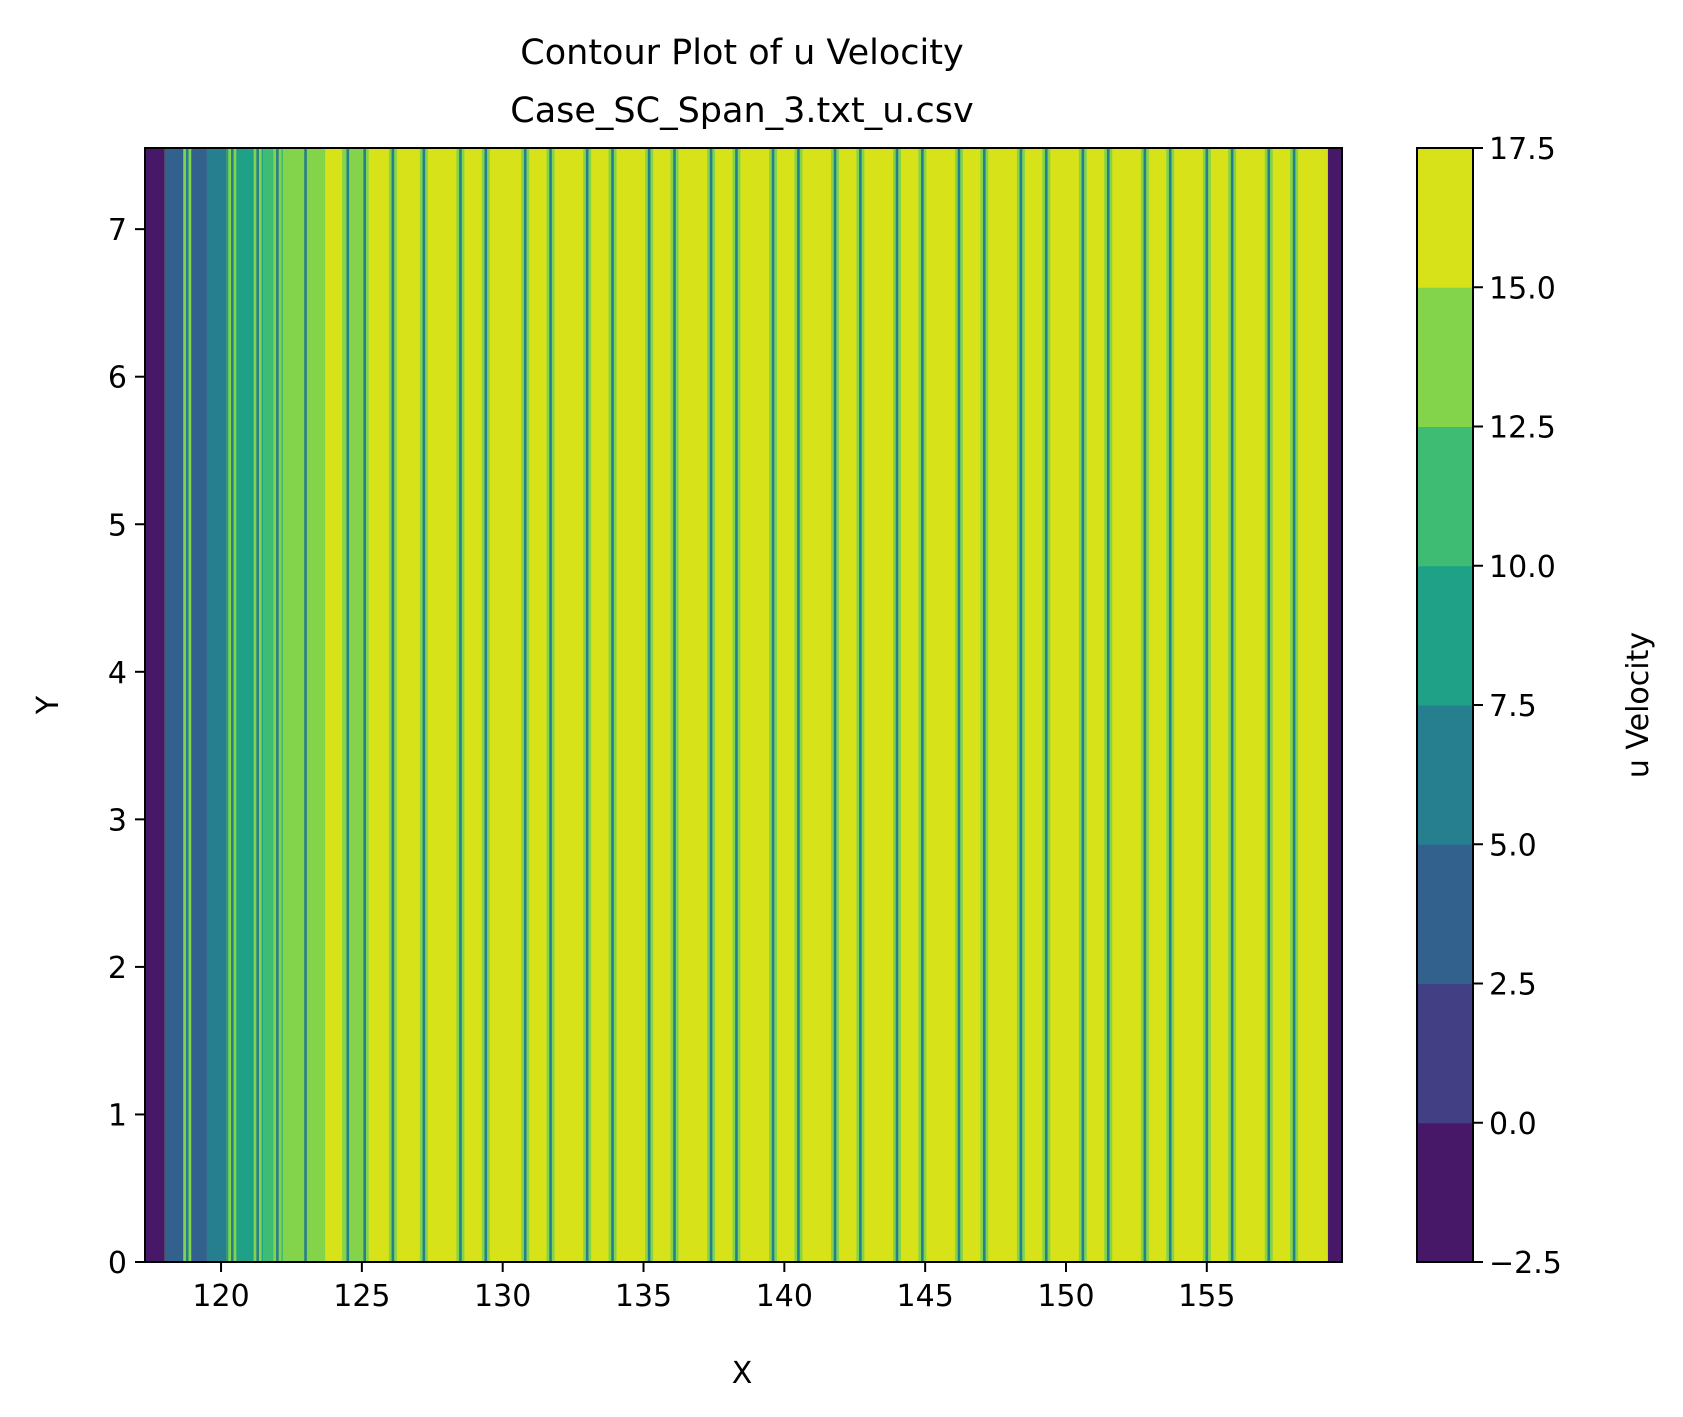 The width and height of the screenshot is (1683, 1417). I want to click on x-tick-label: 120, so click(220, 1296).